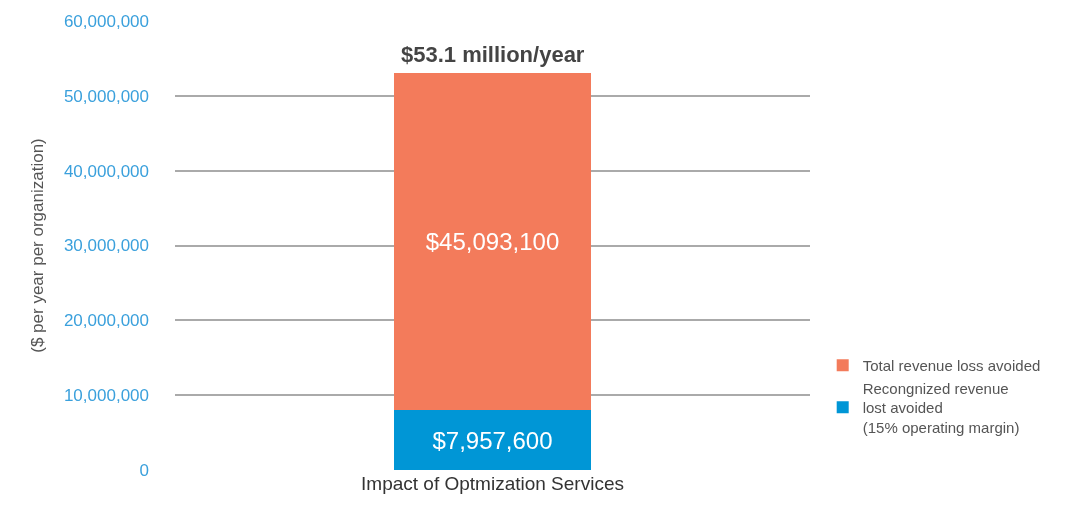 This screenshot has height=515, width=1070. I want to click on y-axis-title: ($ per year per organization), so click(38, 245).